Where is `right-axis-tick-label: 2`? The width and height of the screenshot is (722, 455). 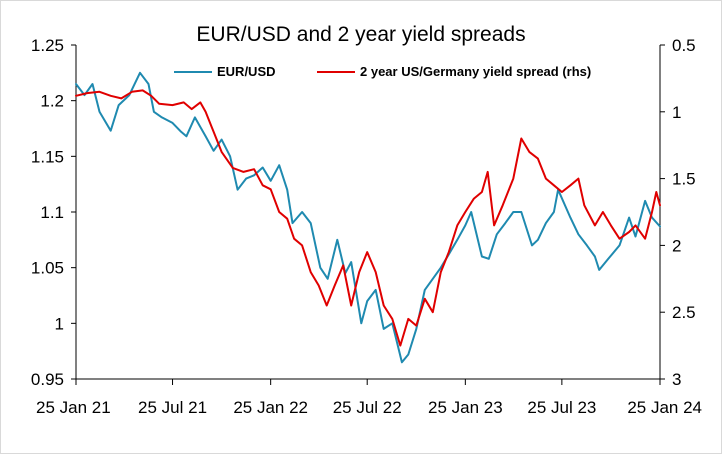
right-axis-tick-label: 2 is located at coordinates (676, 245).